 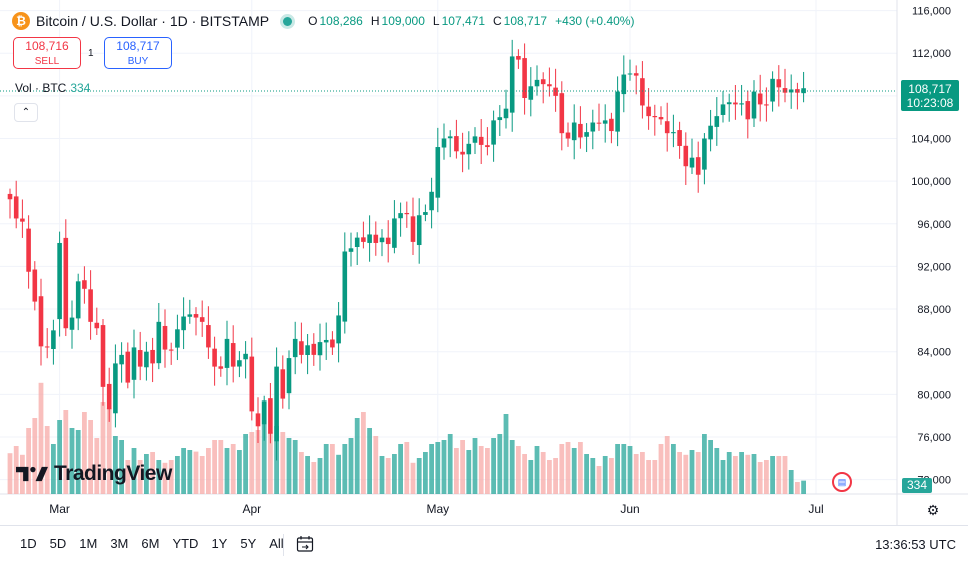 I want to click on utc-clock: 13:36:53 UTC, so click(x=915, y=544).